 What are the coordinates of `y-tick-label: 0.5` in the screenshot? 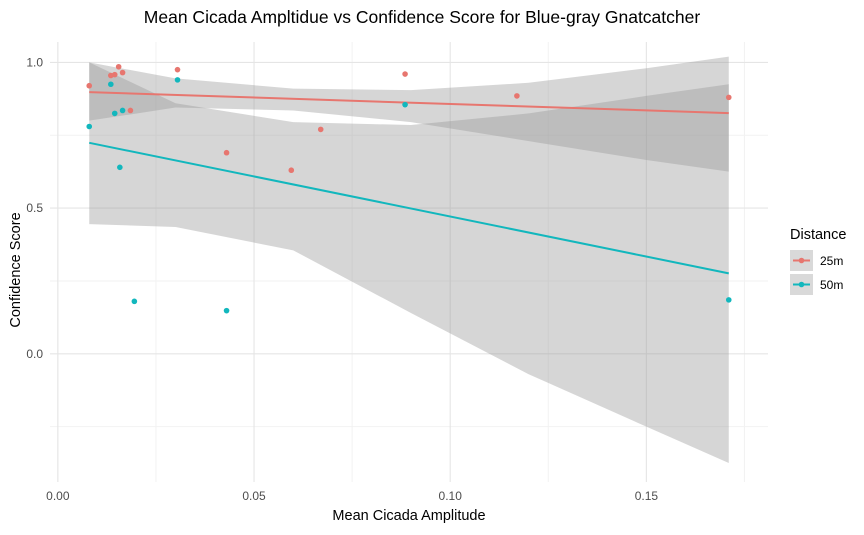 It's located at (34, 208).